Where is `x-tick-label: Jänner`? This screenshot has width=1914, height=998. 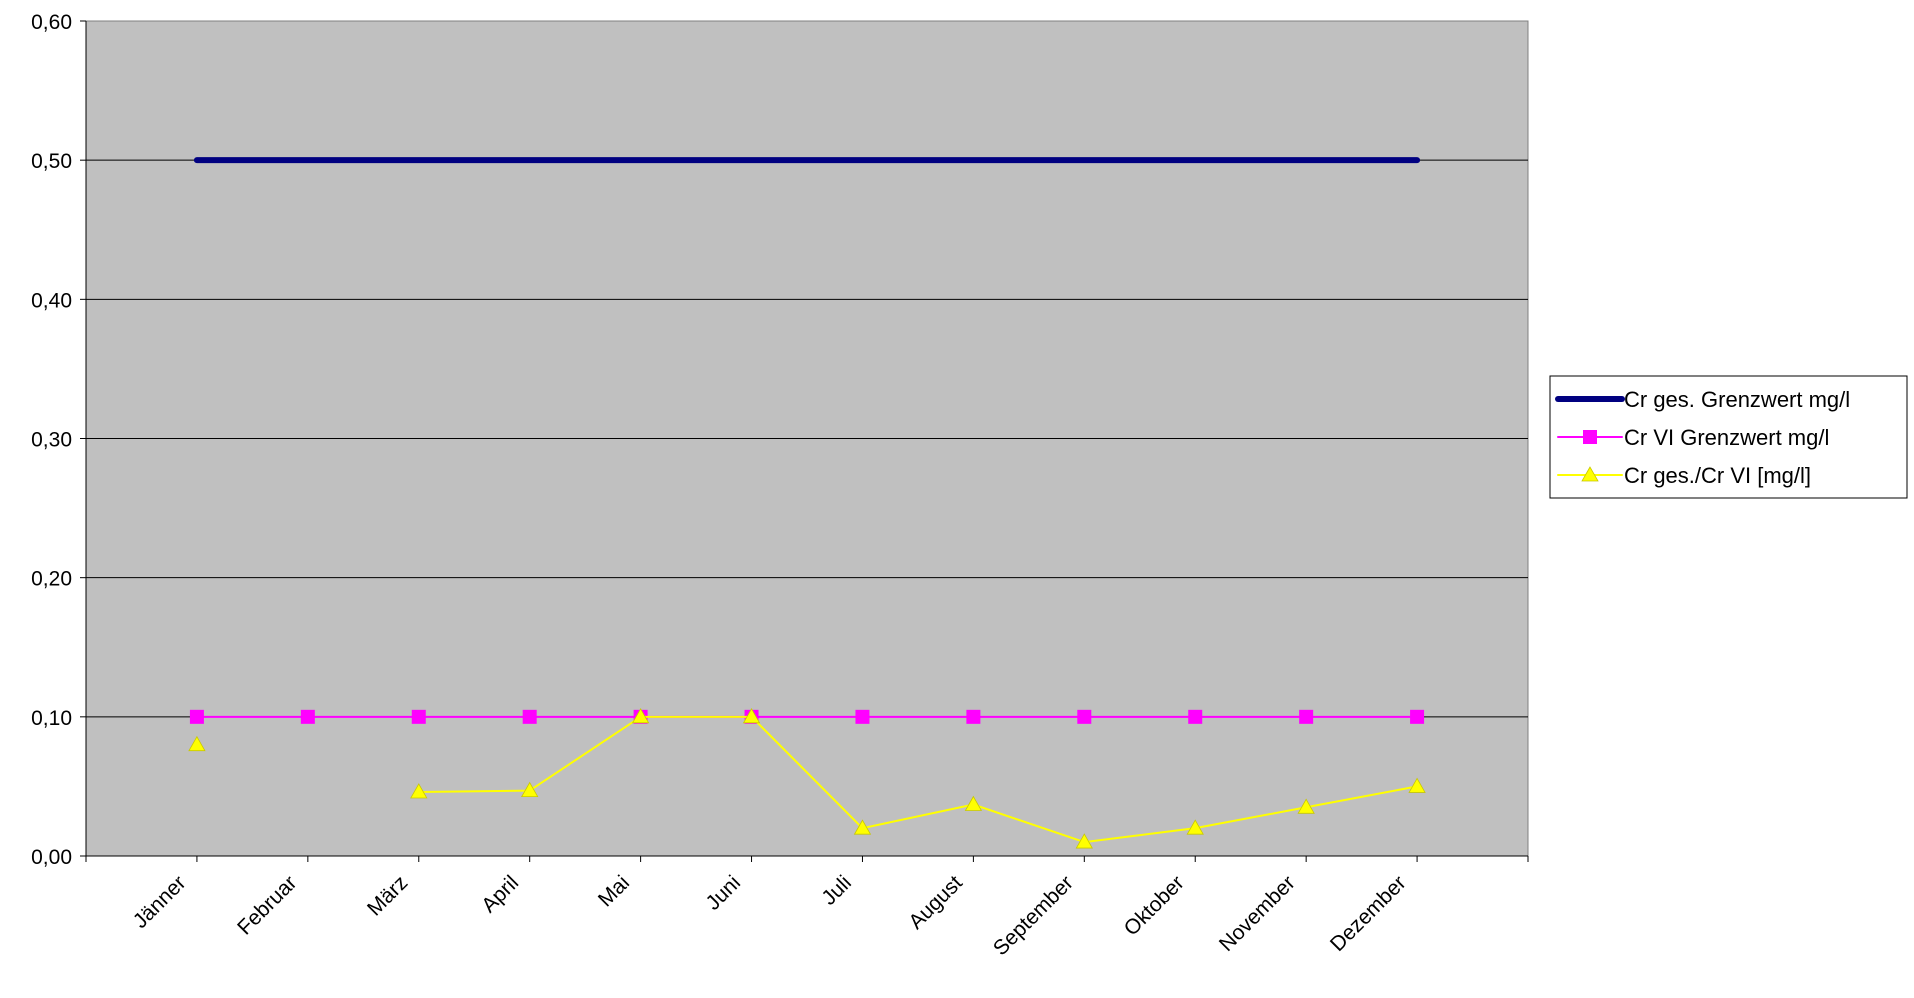
x-tick-label: Jänner is located at coordinates (160, 902).